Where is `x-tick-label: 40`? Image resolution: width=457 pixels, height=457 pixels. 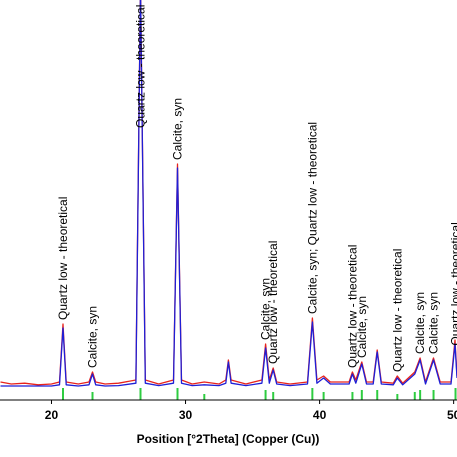
x-tick-label: 40 is located at coordinates (320, 415).